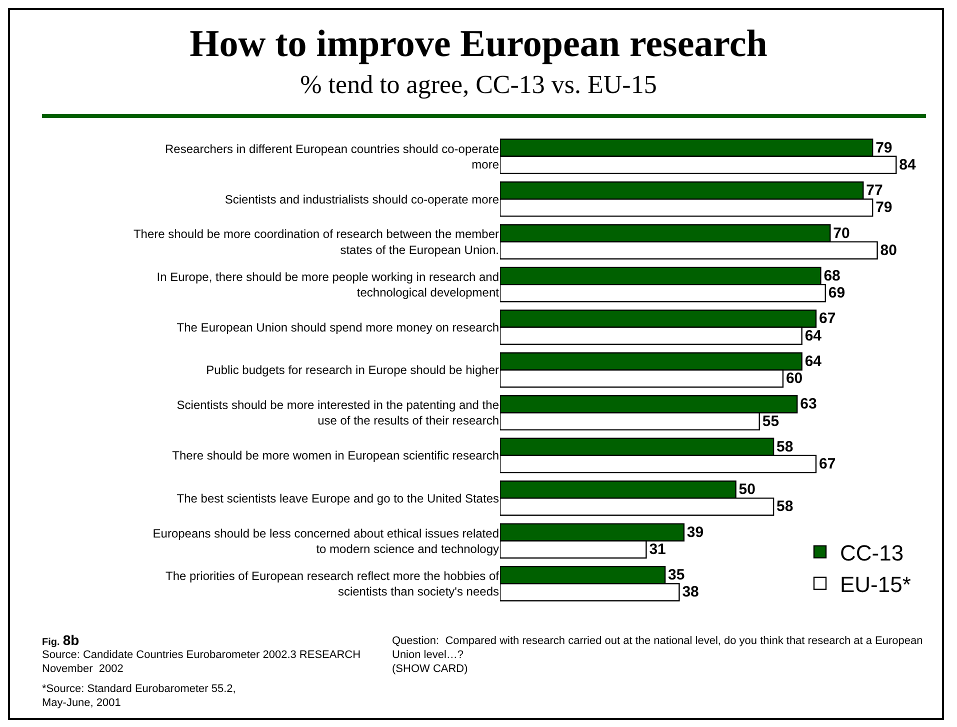  What do you see at coordinates (841, 233) in the screenshot?
I see `data-label: 70` at bounding box center [841, 233].